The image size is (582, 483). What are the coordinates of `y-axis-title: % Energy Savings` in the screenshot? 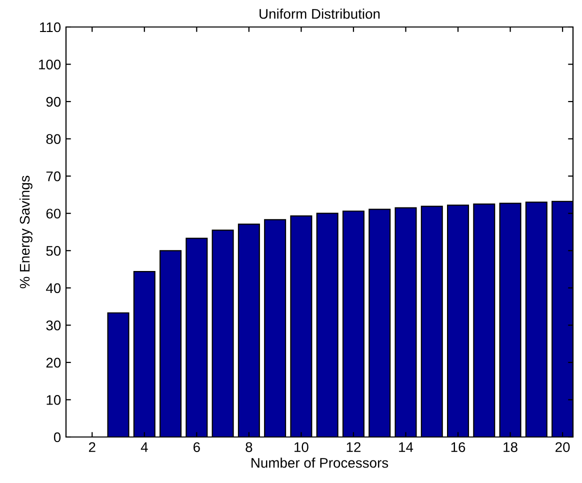 It's located at (25, 232).